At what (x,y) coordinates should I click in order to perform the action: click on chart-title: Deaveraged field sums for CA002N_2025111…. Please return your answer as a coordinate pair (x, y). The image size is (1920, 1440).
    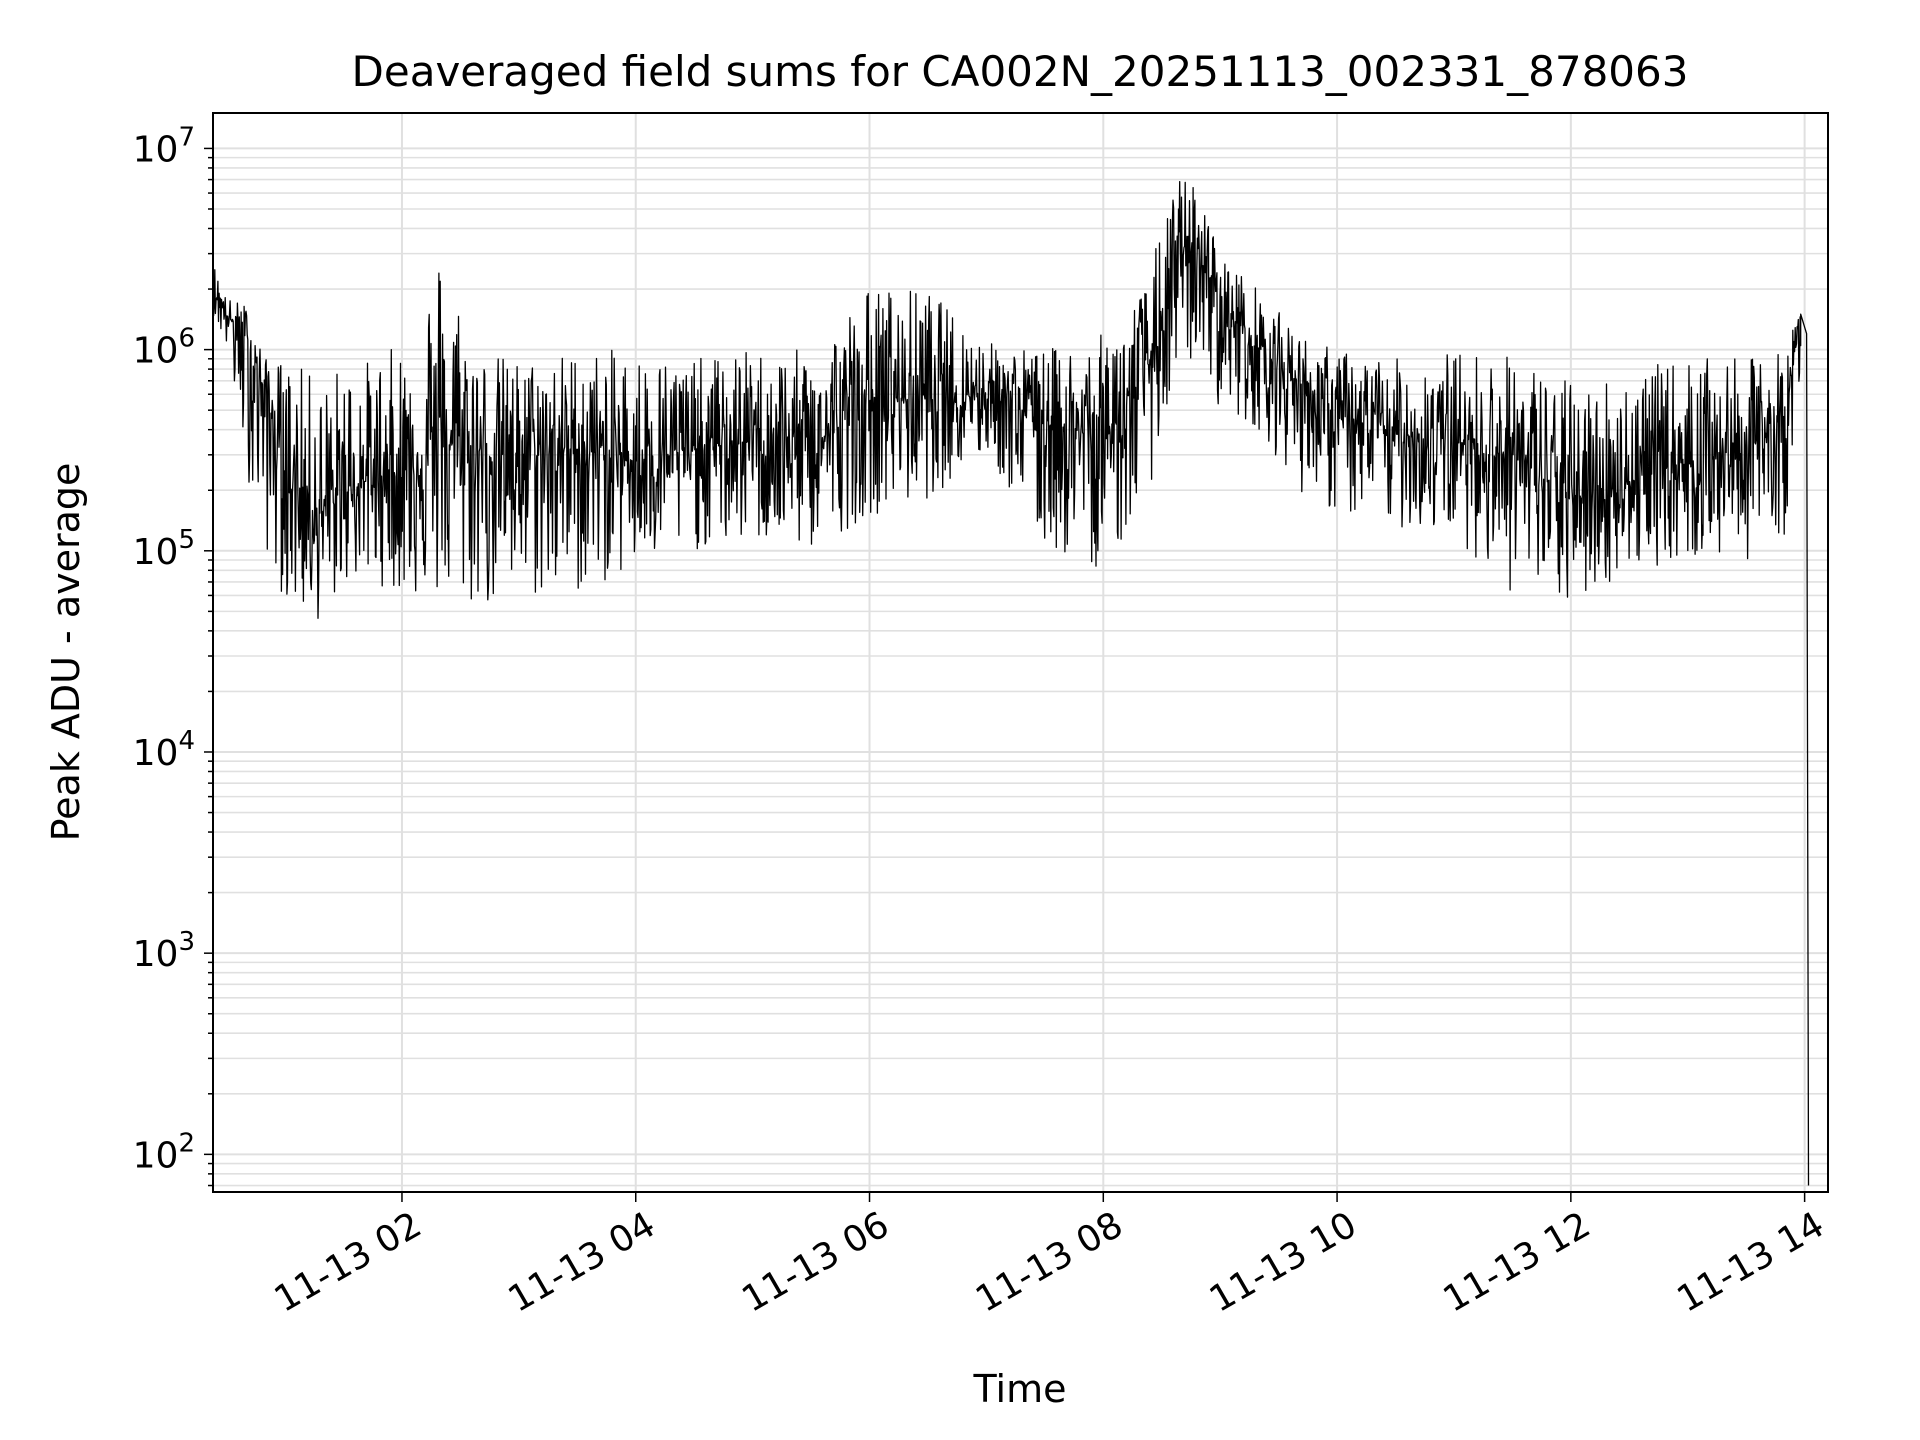
    Looking at the image, I should click on (1020, 71).